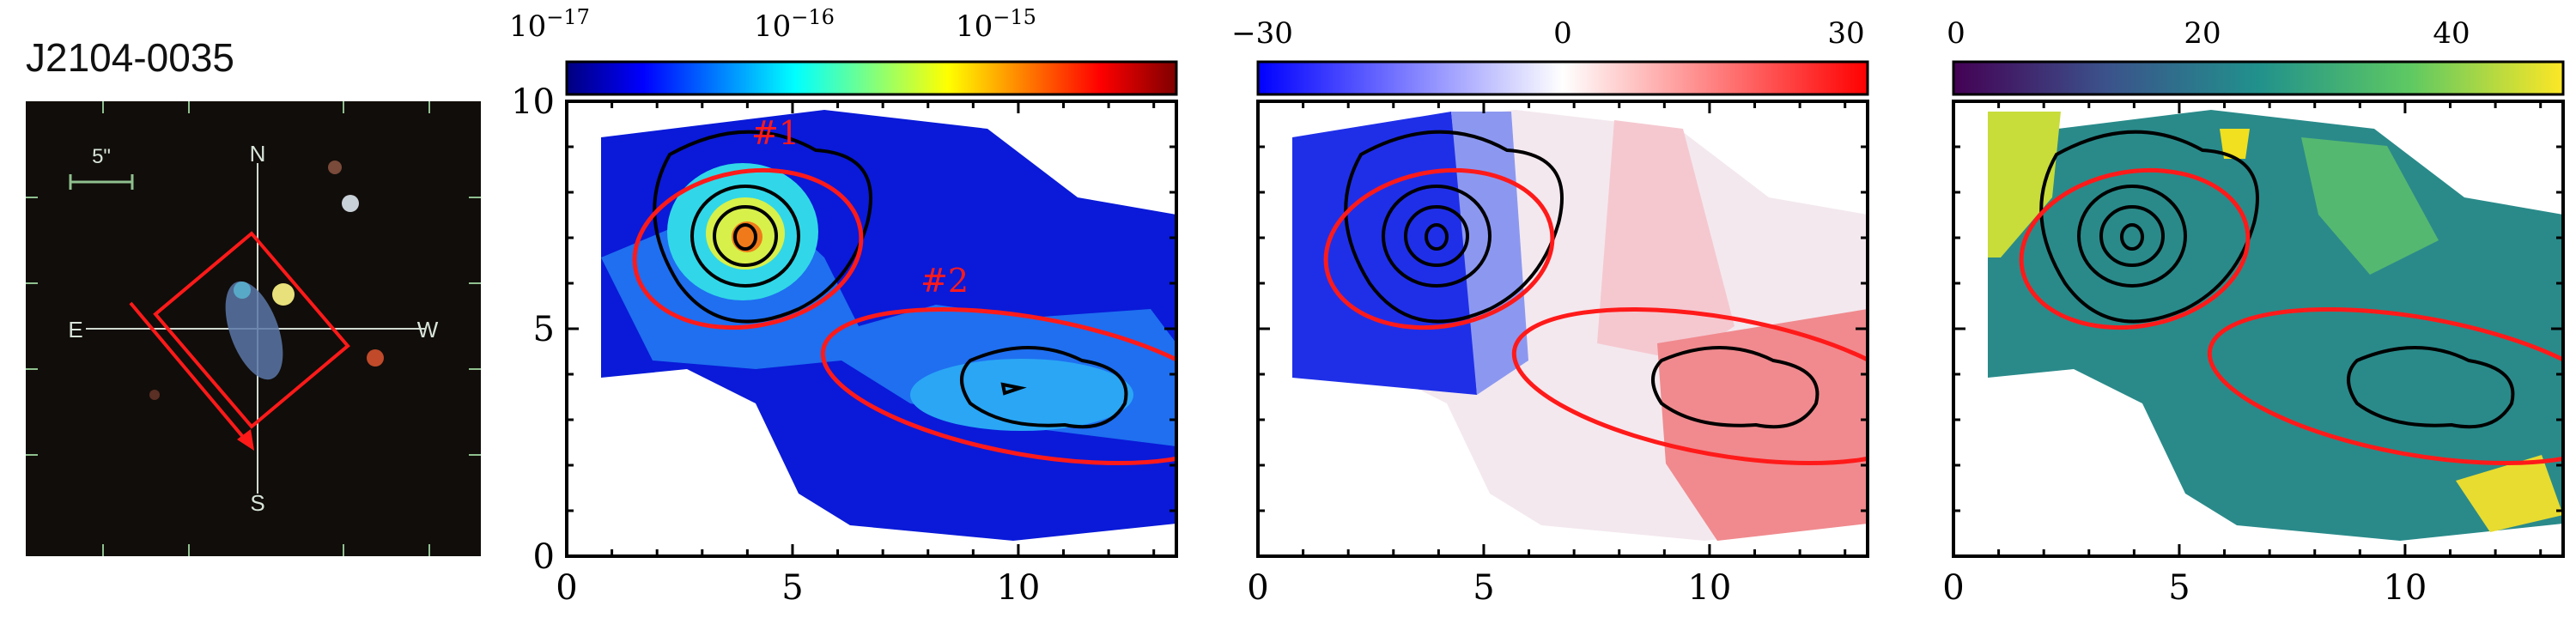  I want to click on compass-south: S, so click(257, 503).